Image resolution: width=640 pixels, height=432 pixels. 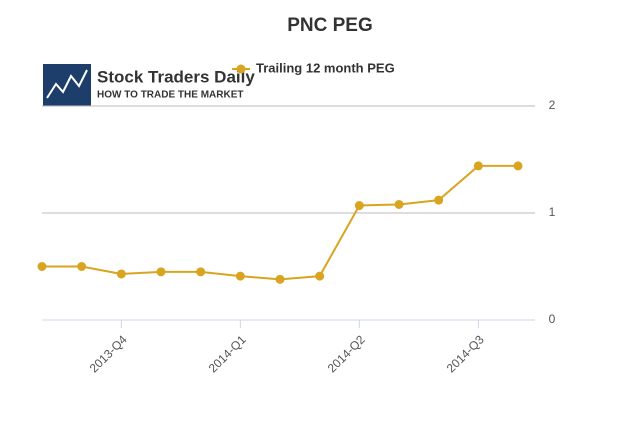 I want to click on y-tick-label: 2, so click(x=552, y=105).